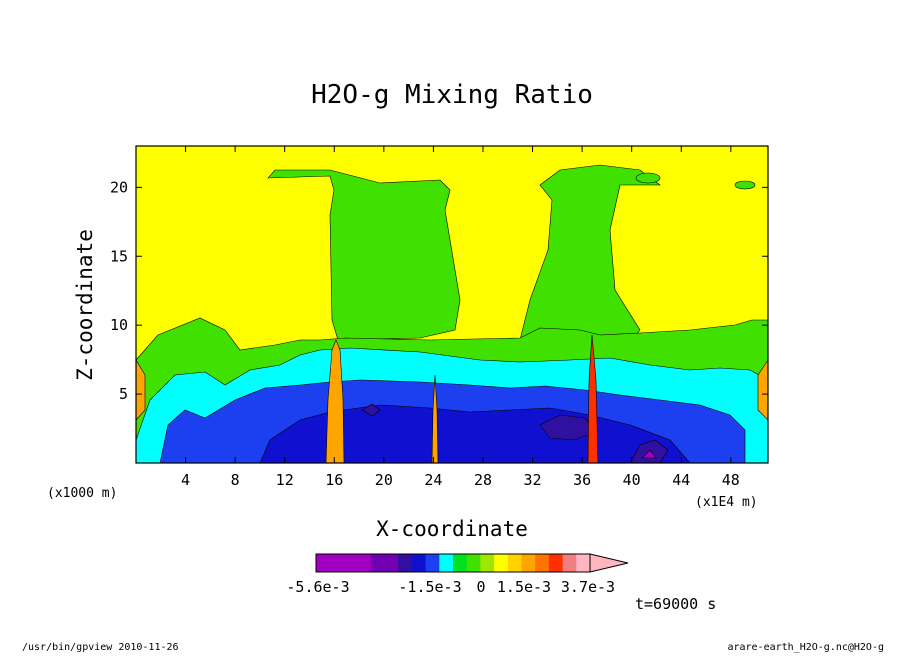 This screenshot has width=904, height=658. Describe the element at coordinates (317, 587) in the screenshot. I see `colorbar-label: -5.6e-3` at that location.